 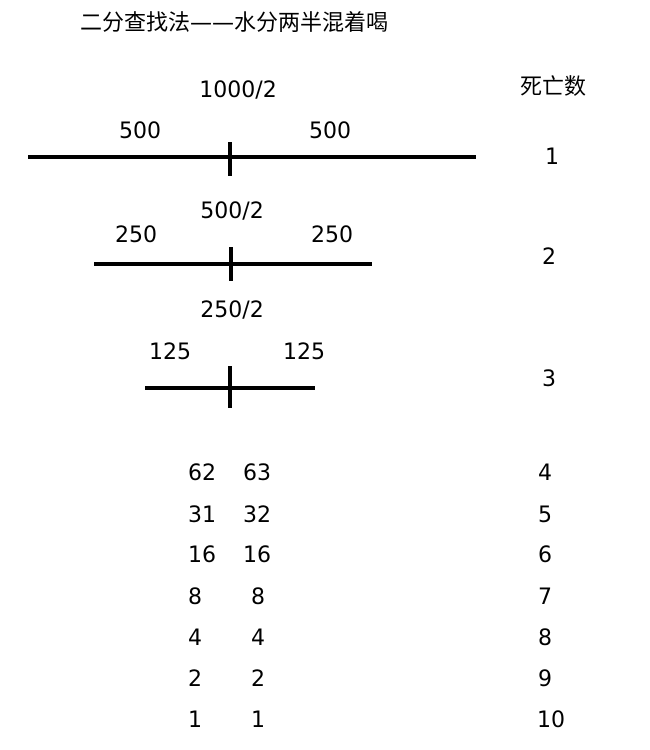 What do you see at coordinates (258, 720) in the screenshot?
I see `row-right-value: 1` at bounding box center [258, 720].